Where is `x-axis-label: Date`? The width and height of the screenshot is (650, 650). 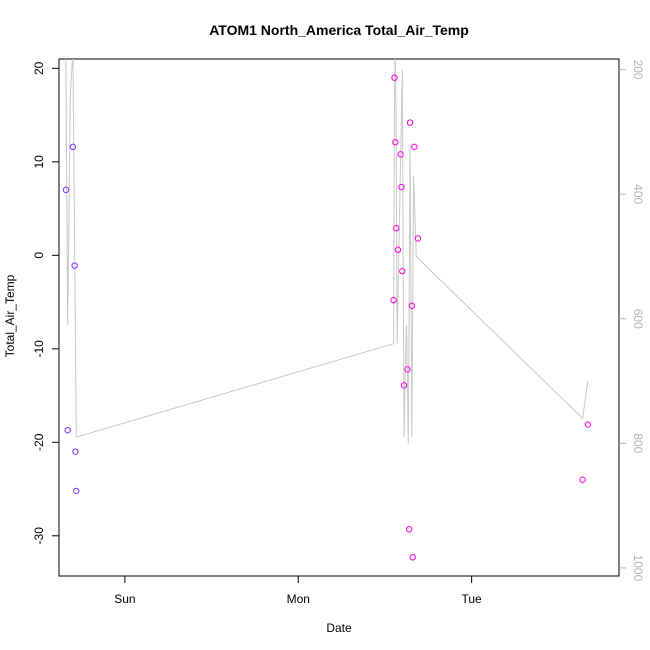
x-axis-label: Date is located at coordinates (339, 628).